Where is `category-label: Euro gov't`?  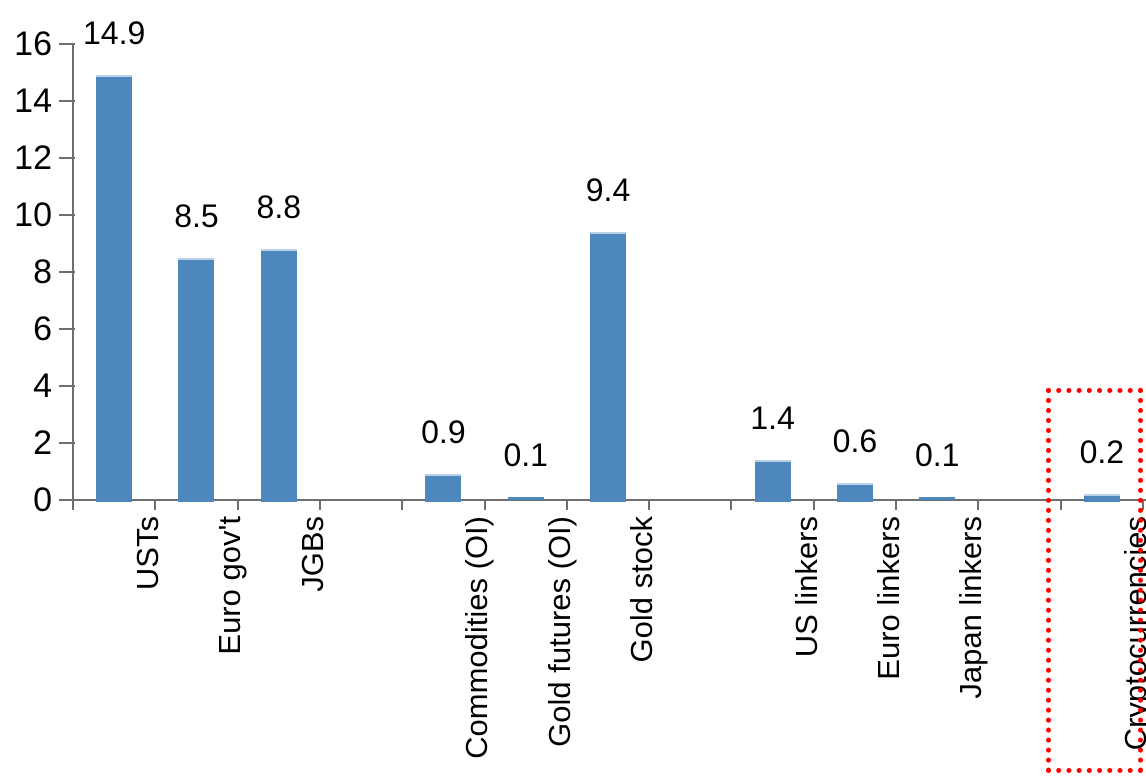
category-label: Euro gov't is located at coordinates (230, 585).